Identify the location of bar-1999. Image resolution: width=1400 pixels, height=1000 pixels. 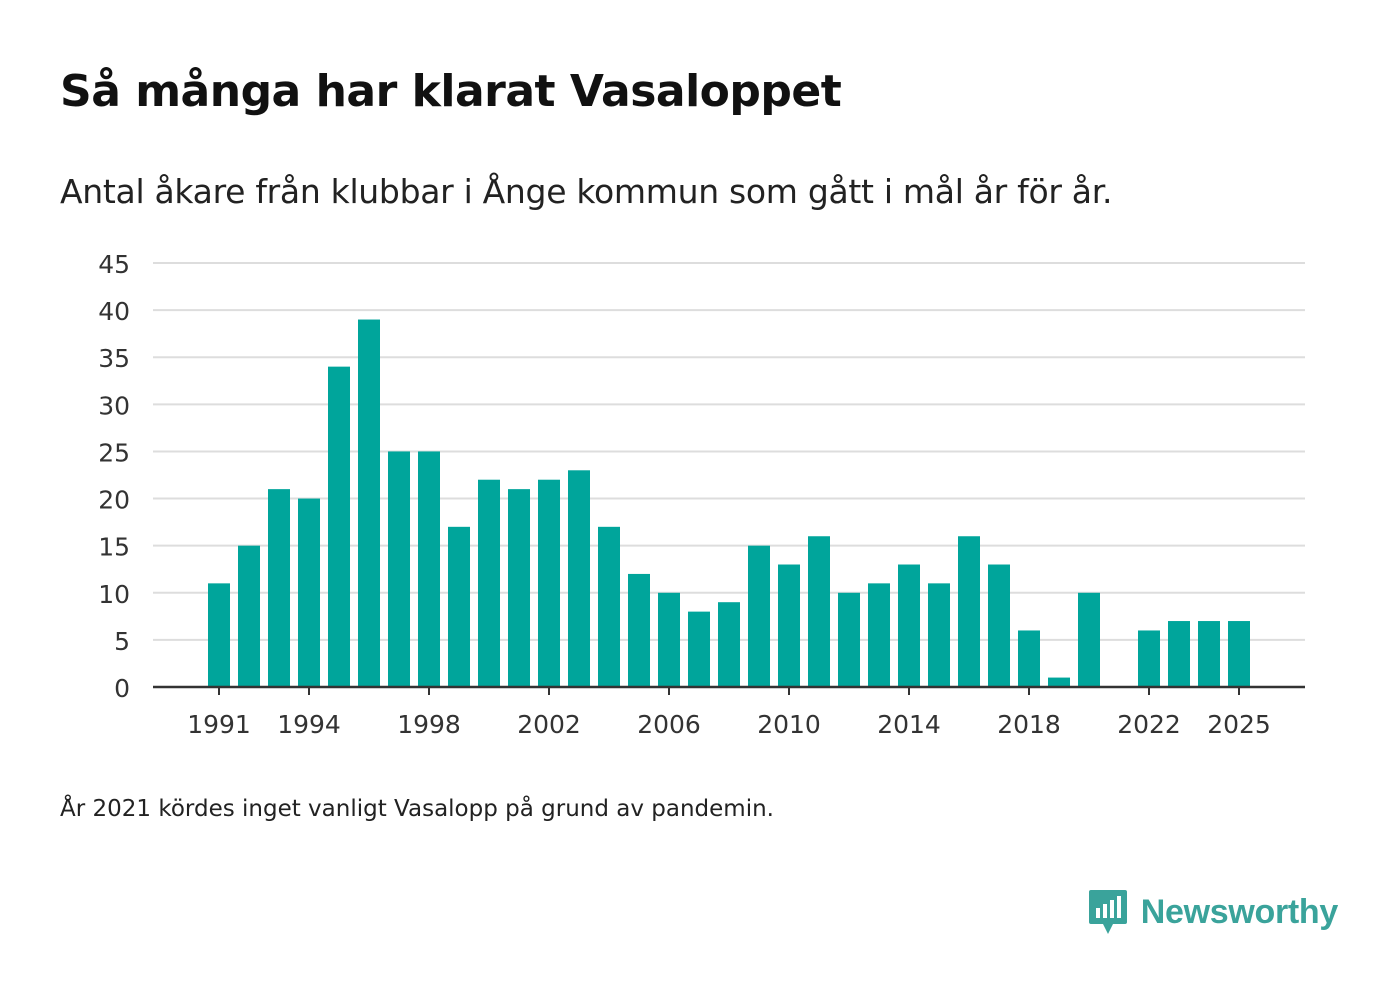
(459, 606).